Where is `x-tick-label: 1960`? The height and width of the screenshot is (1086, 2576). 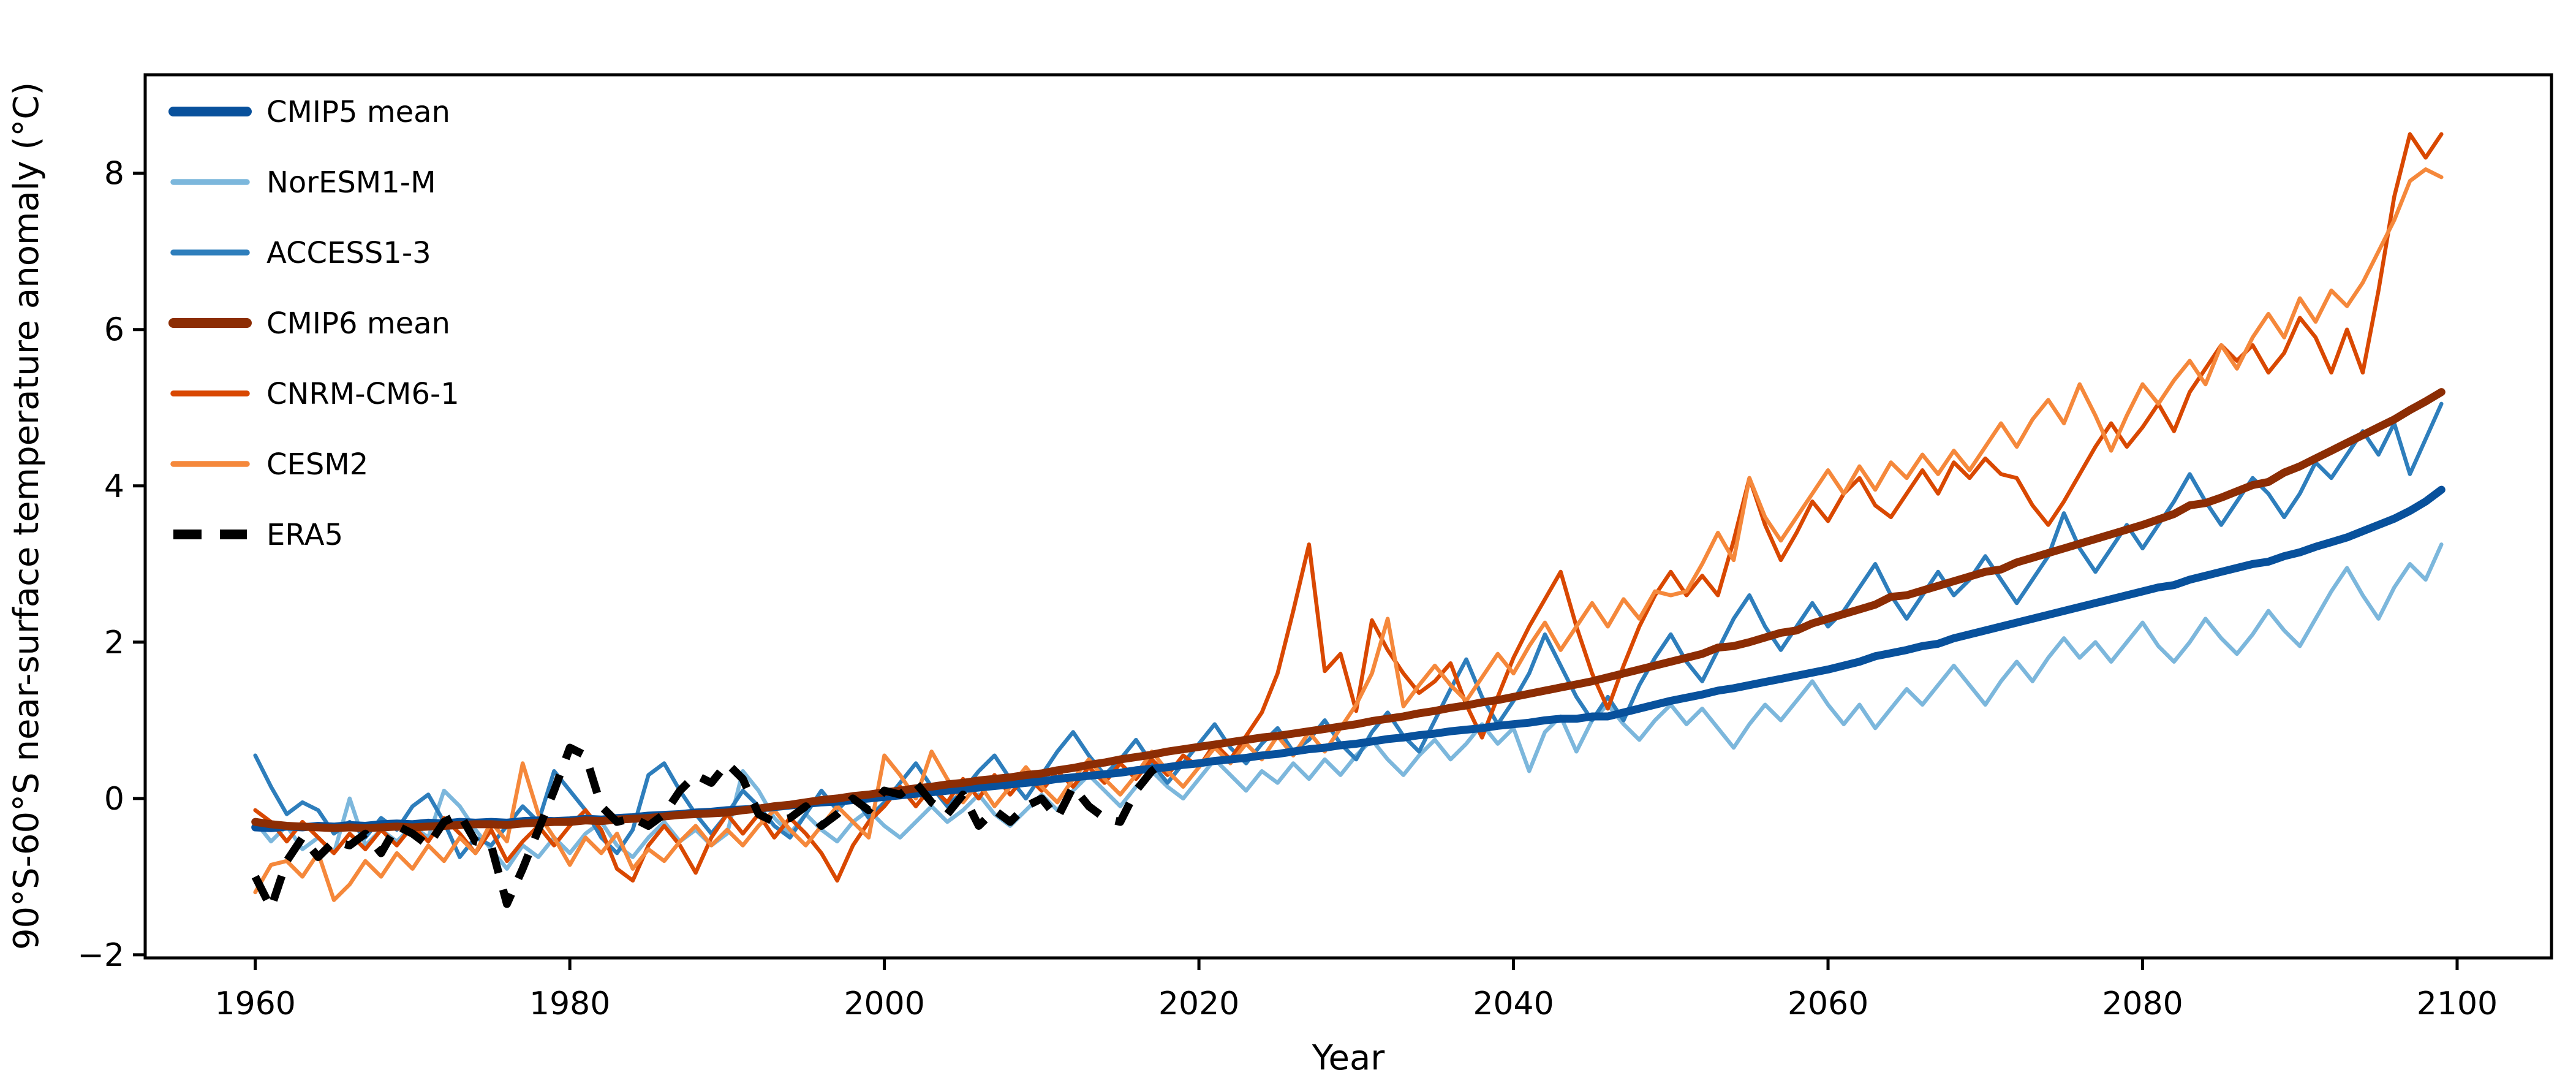
x-tick-label: 1960 is located at coordinates (255, 1004).